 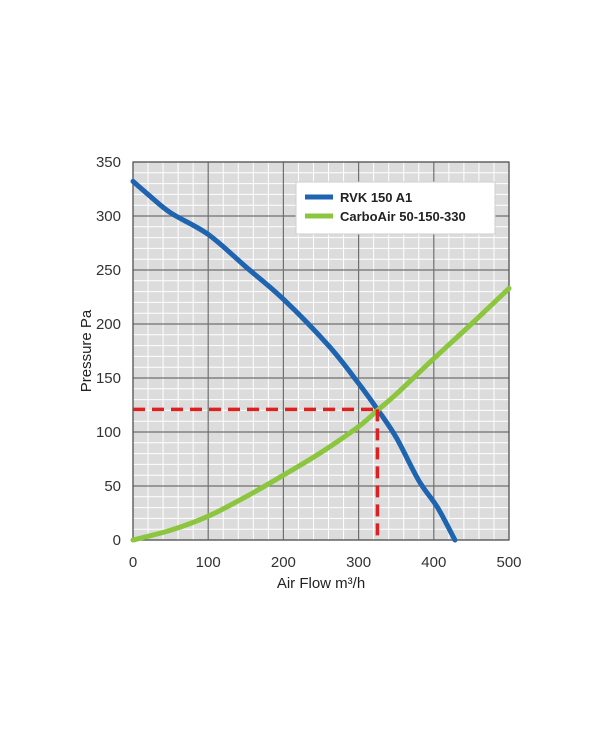 I want to click on x-axis-ticks: 0 100 200 300 400 500, so click(x=325, y=562).